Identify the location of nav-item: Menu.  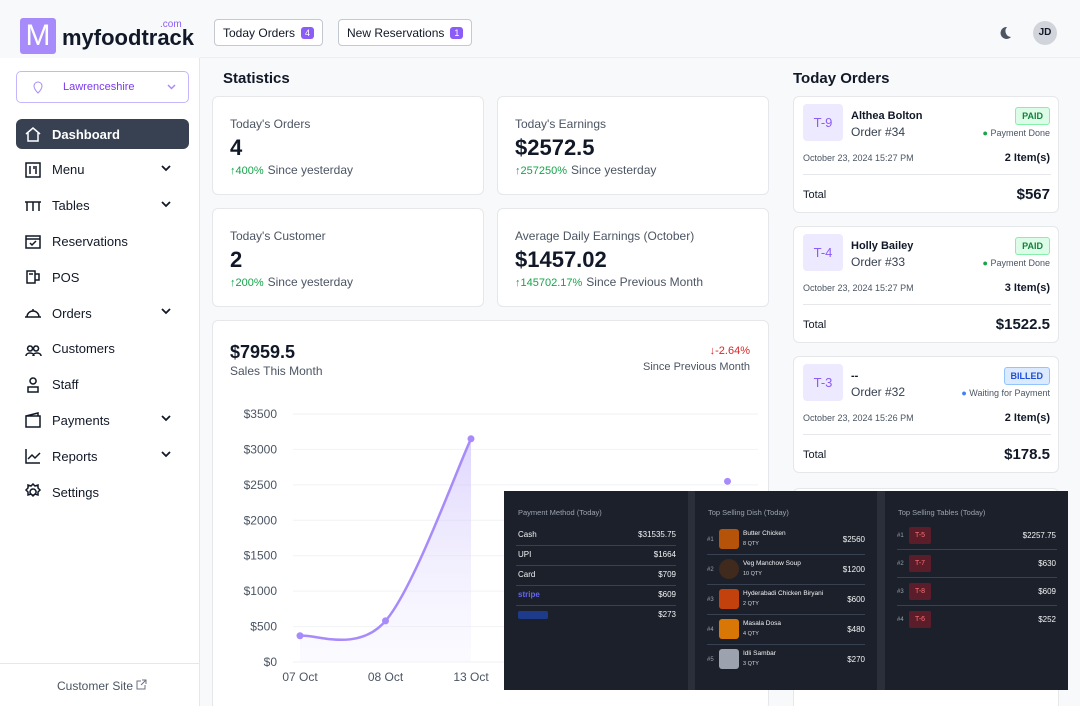
(102, 170).